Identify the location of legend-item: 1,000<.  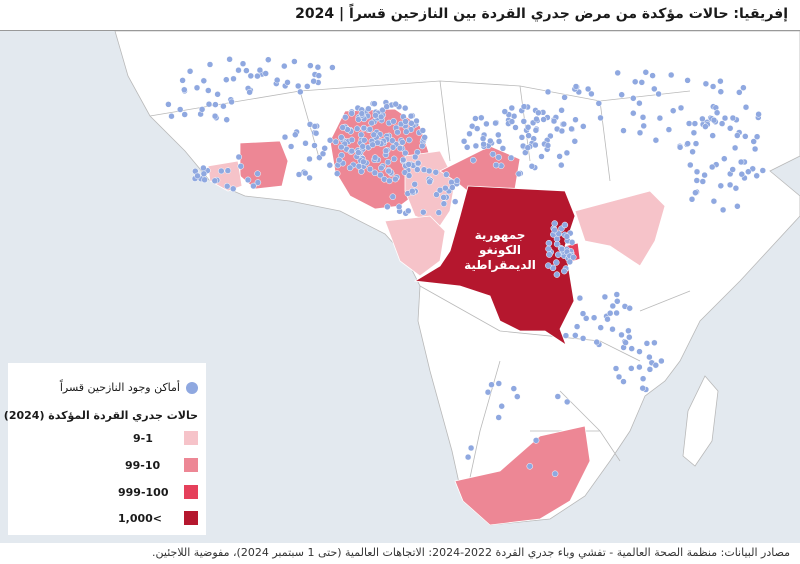
(140, 518).